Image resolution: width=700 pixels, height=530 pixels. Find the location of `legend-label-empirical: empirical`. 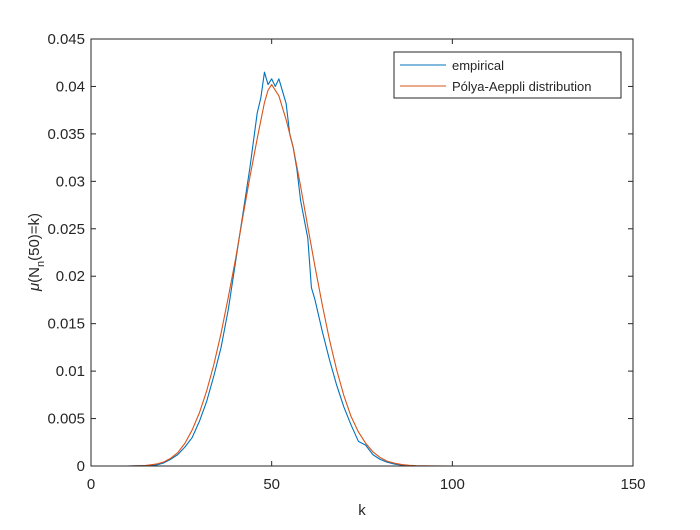

legend-label-empirical: empirical is located at coordinates (478, 65).